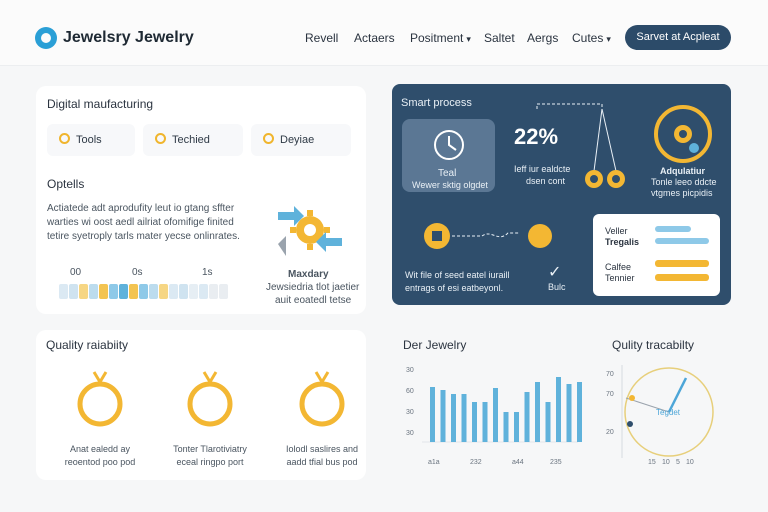 This screenshot has height=512, width=768. What do you see at coordinates (87, 345) in the screenshot?
I see `quality-title: Quality raiabiity` at bounding box center [87, 345].